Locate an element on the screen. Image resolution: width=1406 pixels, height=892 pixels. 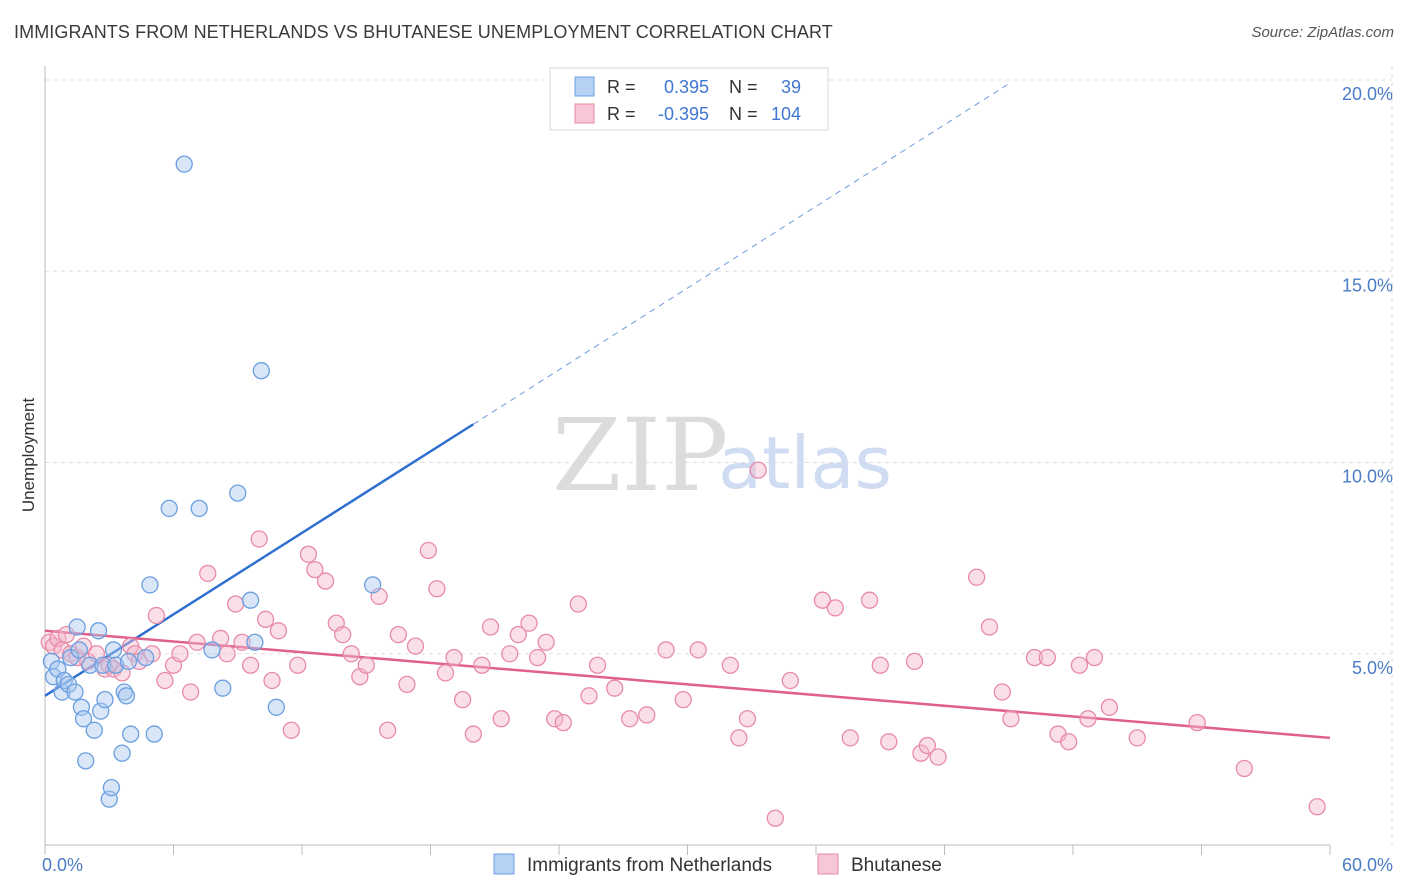
stats-legend-box is located at coordinates (689, 99).